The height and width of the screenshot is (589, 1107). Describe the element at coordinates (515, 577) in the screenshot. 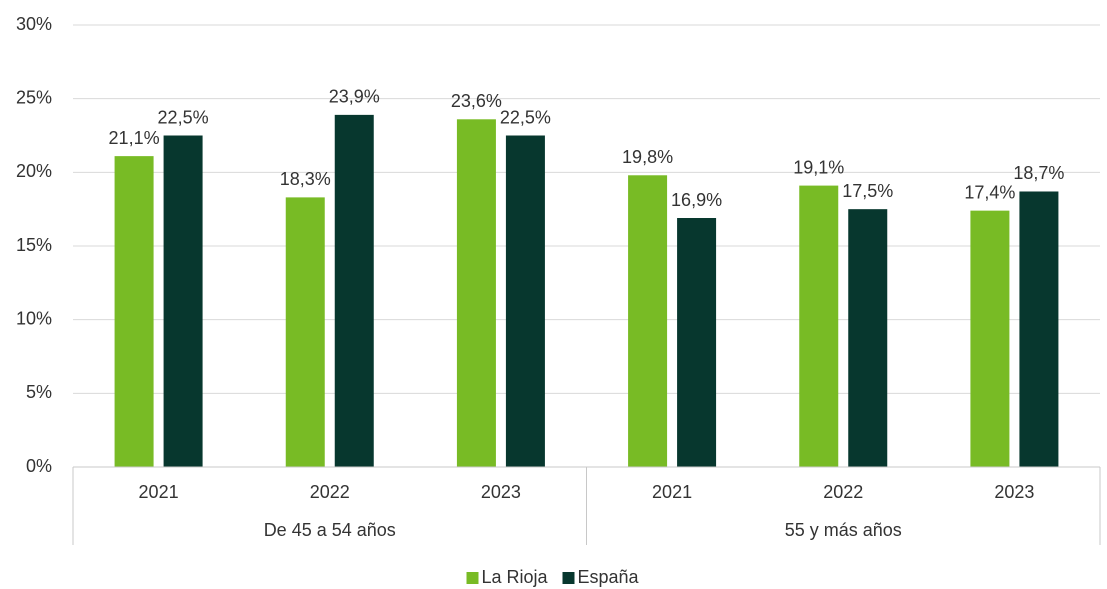

I see `legend-label: La Rioja` at that location.